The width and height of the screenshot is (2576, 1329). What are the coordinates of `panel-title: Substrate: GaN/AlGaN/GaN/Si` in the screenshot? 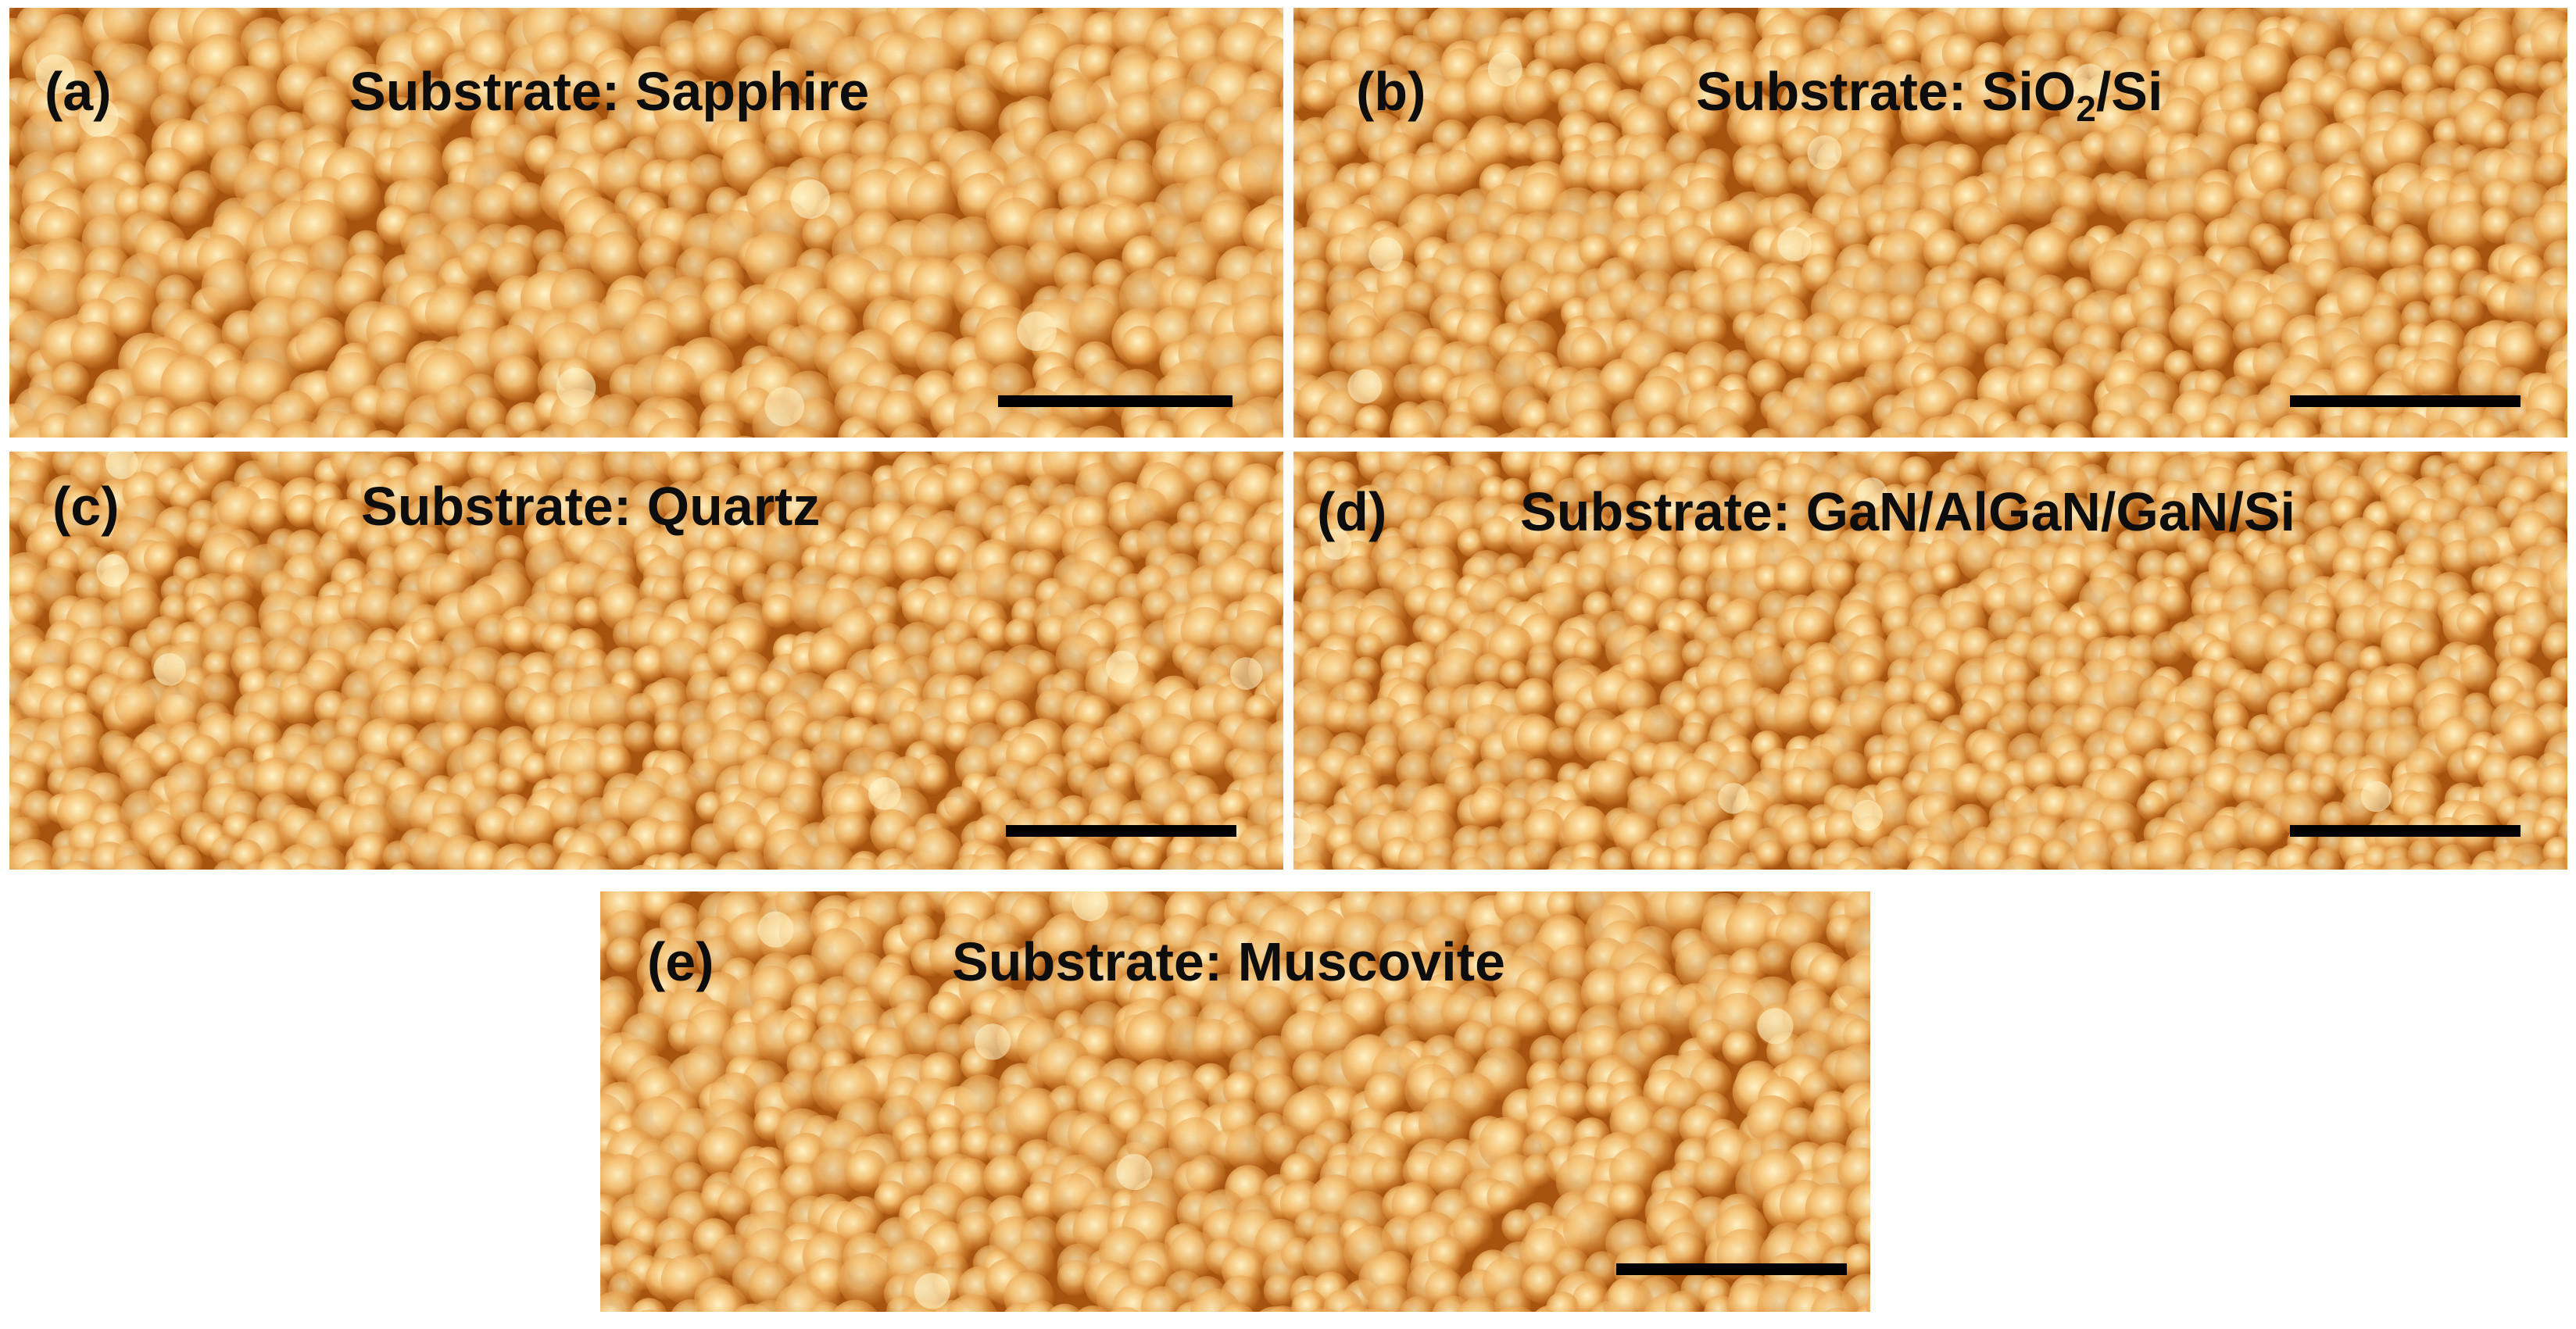 It's located at (1907, 512).